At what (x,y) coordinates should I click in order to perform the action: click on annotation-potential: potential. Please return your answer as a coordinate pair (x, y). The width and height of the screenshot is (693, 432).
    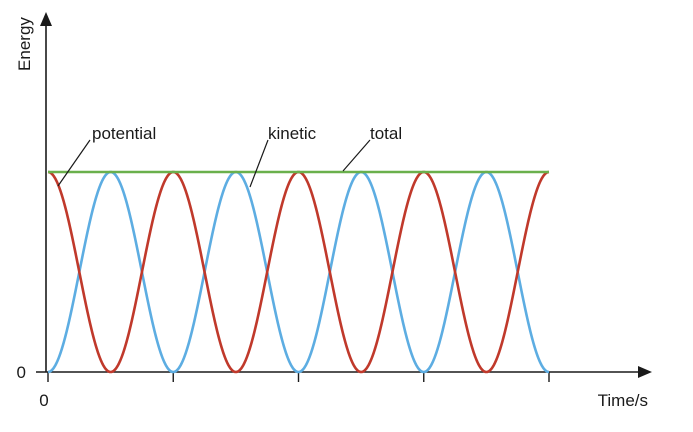
    Looking at the image, I should click on (124, 133).